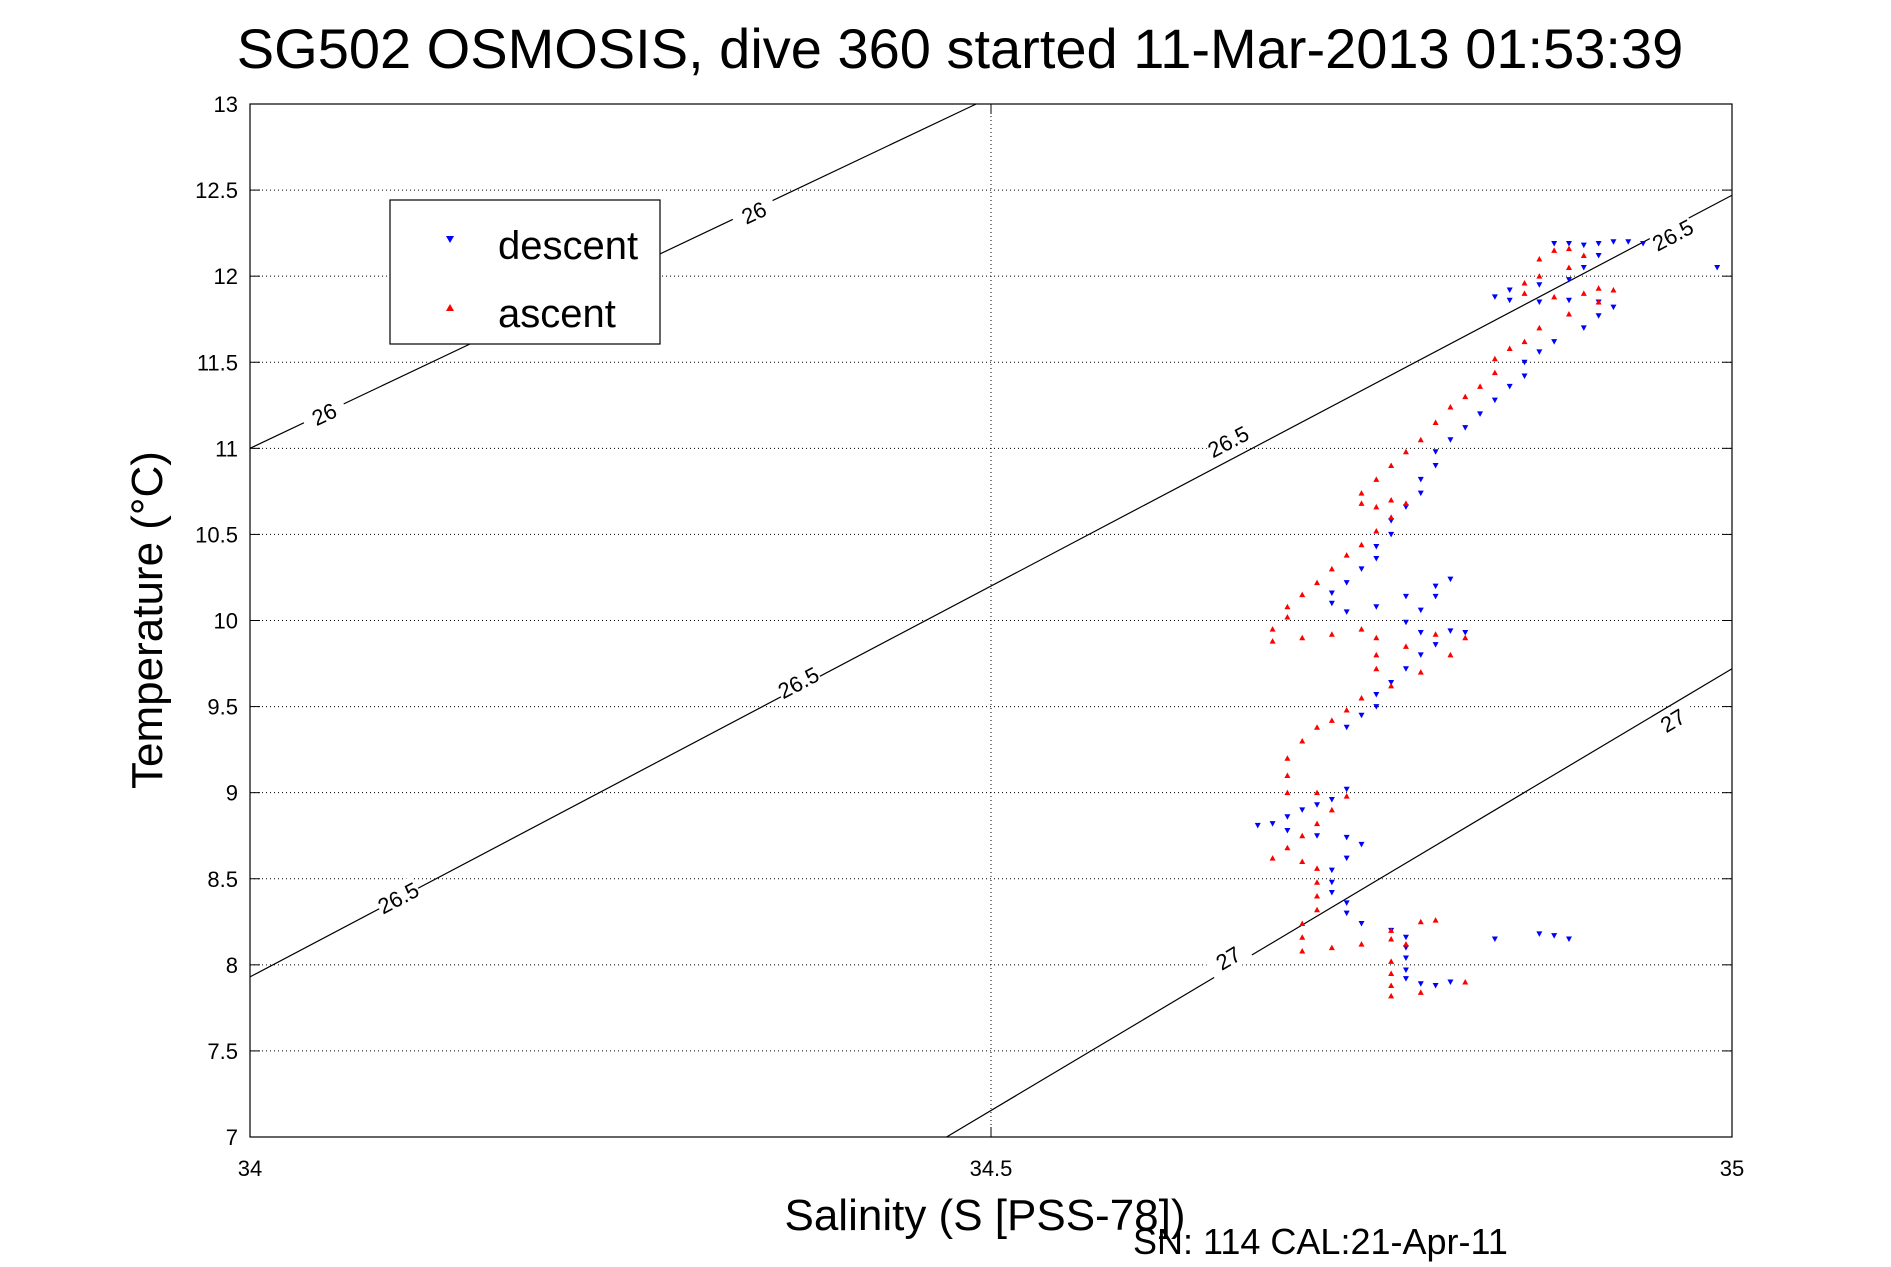 This screenshot has height=1267, width=1891. Describe the element at coordinates (450, 307) in the screenshot. I see `legend-ascent-marker` at that location.